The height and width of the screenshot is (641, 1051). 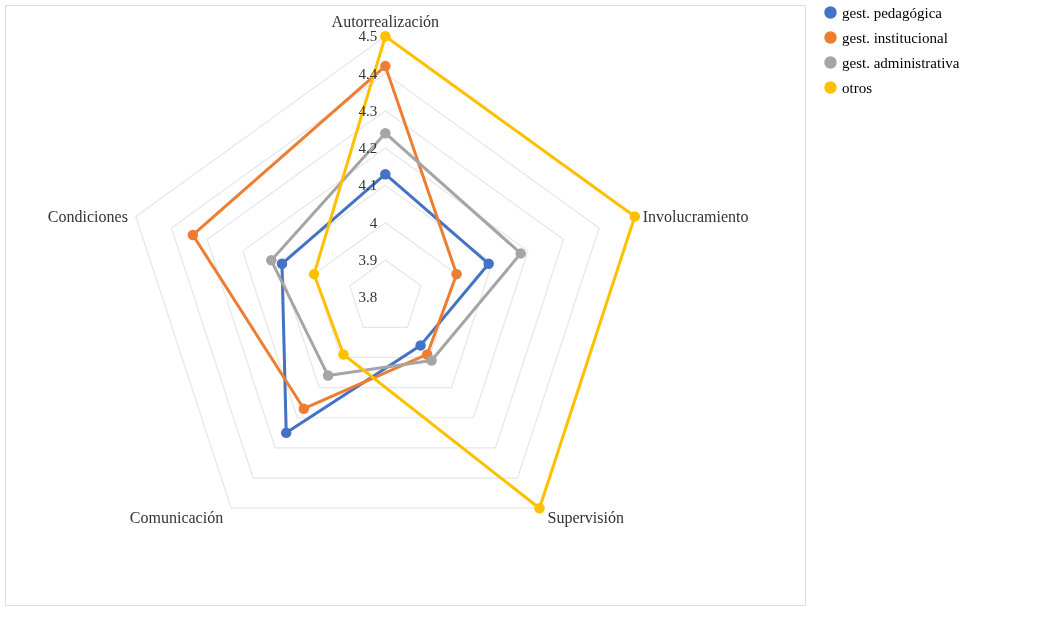 I want to click on spoke-label: Involucramiento, so click(x=695, y=216).